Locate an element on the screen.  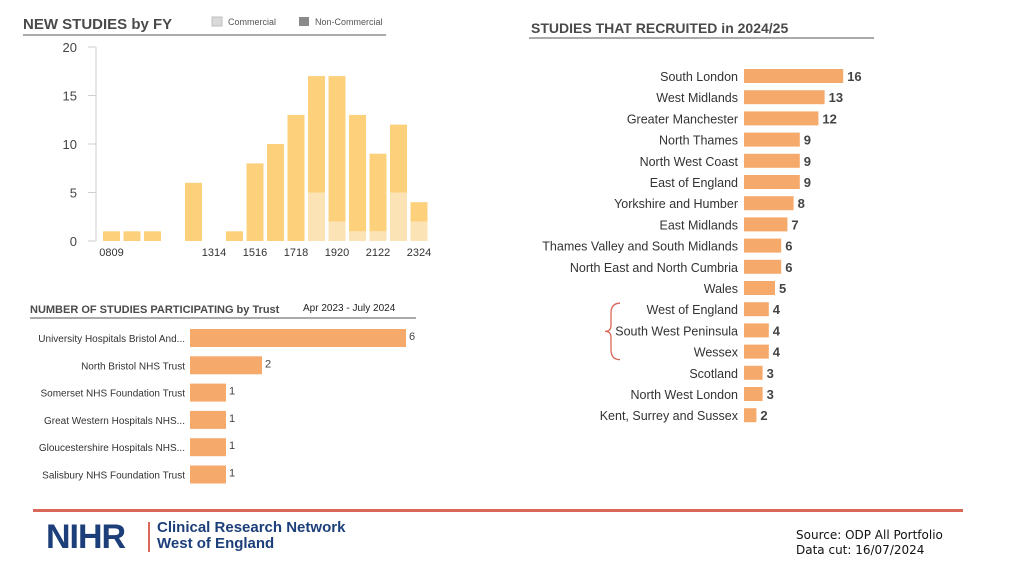
region-label: West of England is located at coordinates (693, 310).